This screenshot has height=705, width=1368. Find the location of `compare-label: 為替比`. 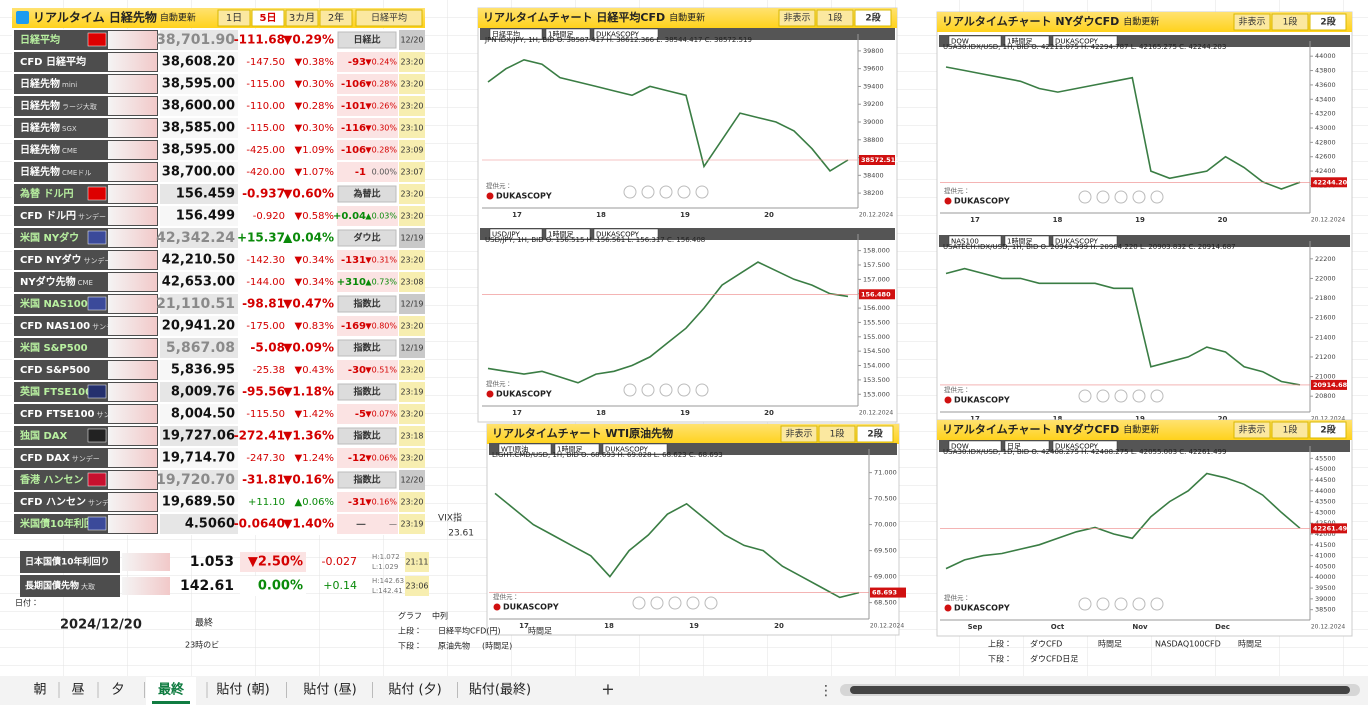

compare-label: 為替比 is located at coordinates (366, 194).